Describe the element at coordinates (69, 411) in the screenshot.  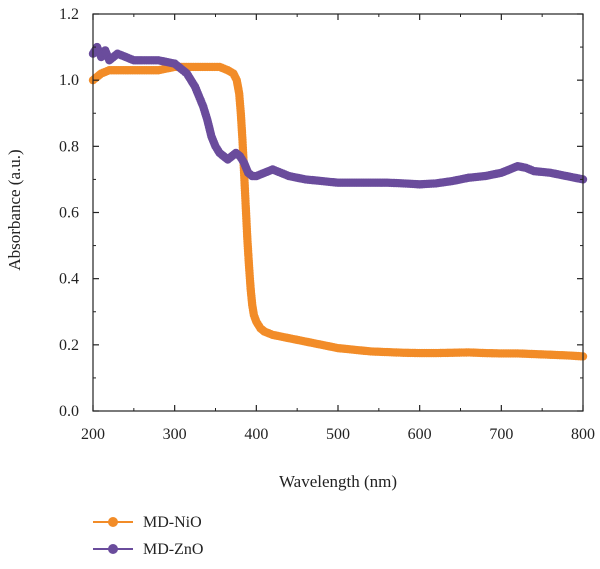
I see `y-tick-label: 0.0` at that location.